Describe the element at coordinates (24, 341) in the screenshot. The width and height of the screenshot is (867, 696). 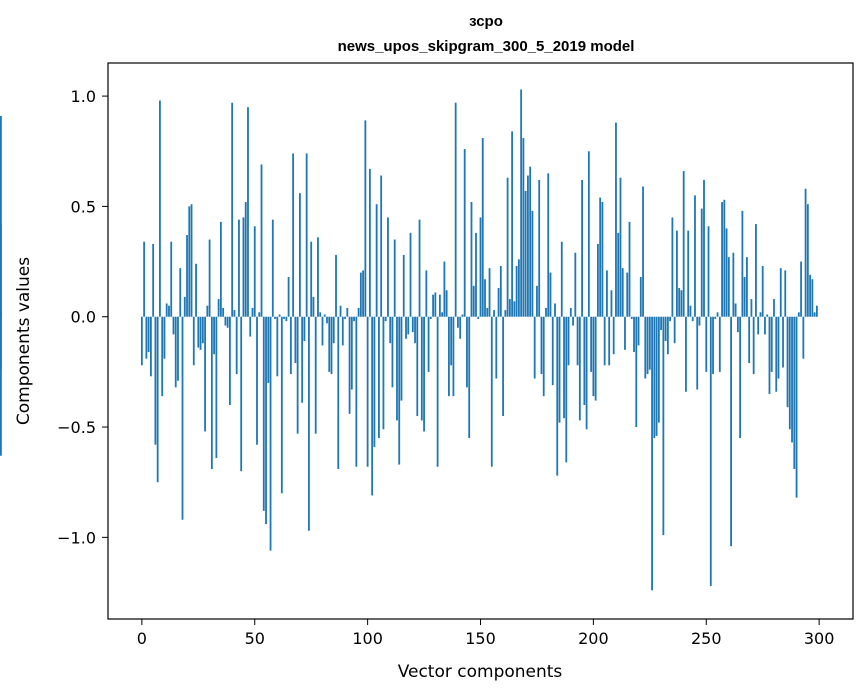
I see `y-axis-label: Components values` at that location.